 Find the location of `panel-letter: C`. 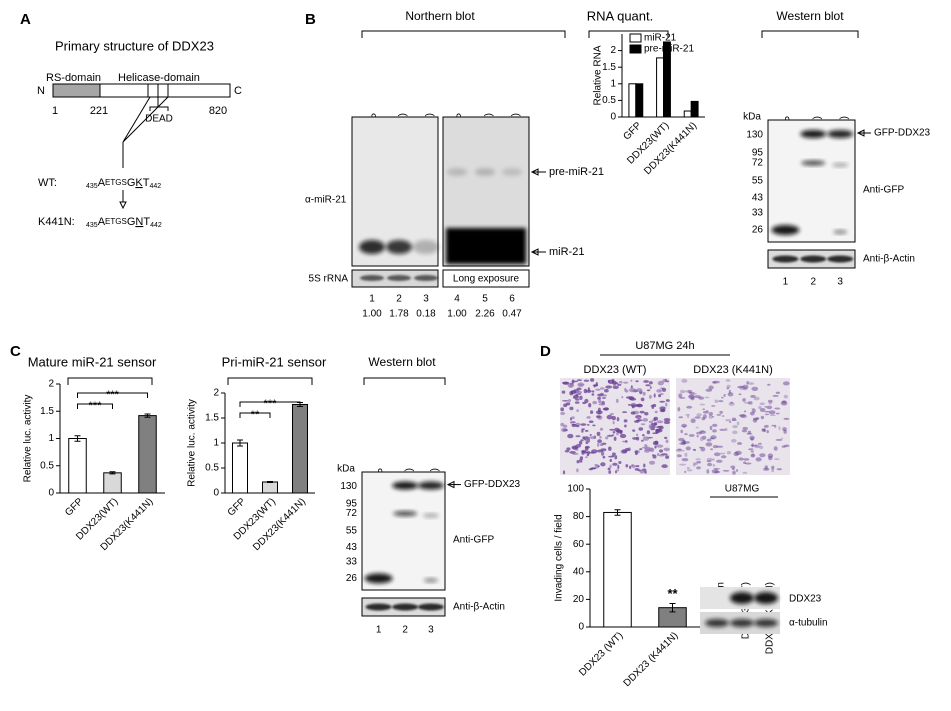

panel-letter: C is located at coordinates (15, 351).